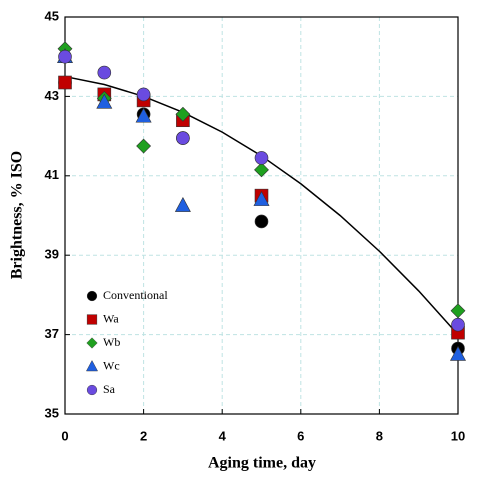 Image resolution: width=477 pixels, height=477 pixels. I want to click on legend-label: Wc, so click(111, 365).